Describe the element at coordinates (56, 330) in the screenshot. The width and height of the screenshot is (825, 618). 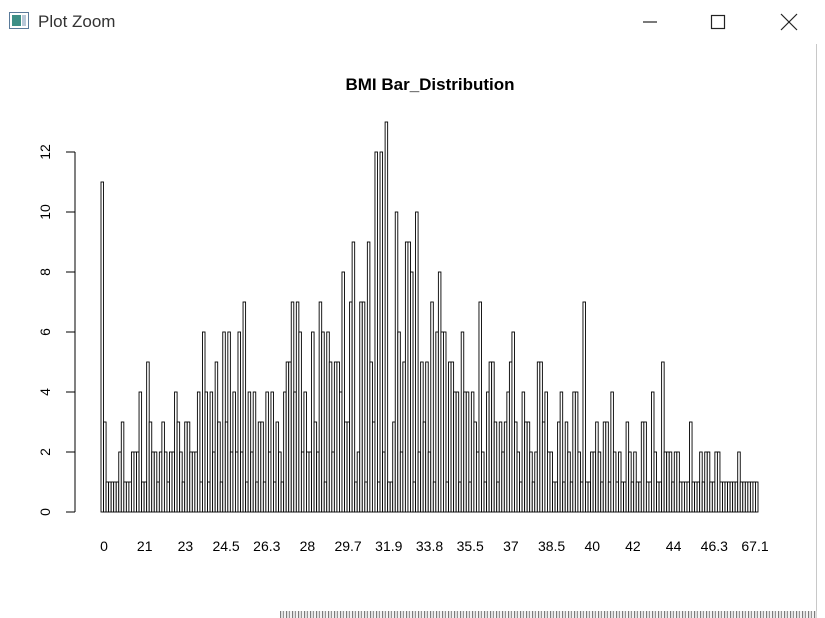
I see `y-axis: 0 2 4 6 8 10 12` at that location.